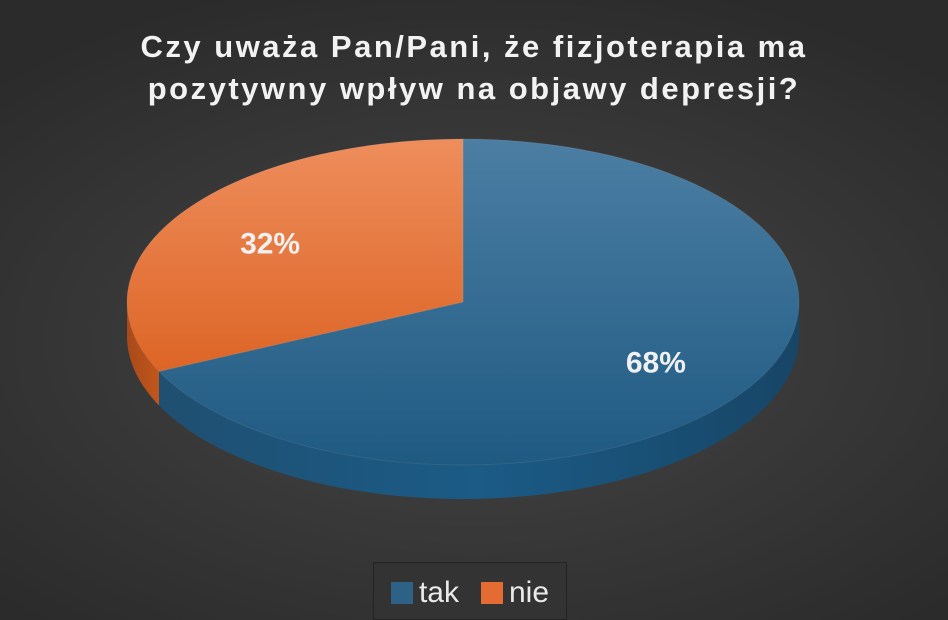 The image size is (948, 620). I want to click on legend-label-nie: nie, so click(529, 592).